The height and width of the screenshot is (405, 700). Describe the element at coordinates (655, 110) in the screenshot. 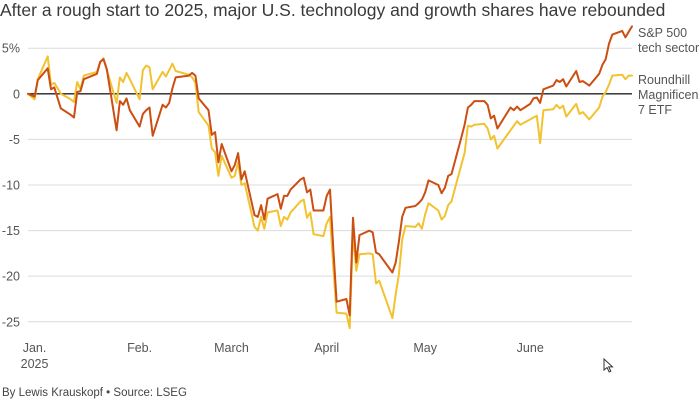

I see `series-label-1: 7 ETF` at that location.